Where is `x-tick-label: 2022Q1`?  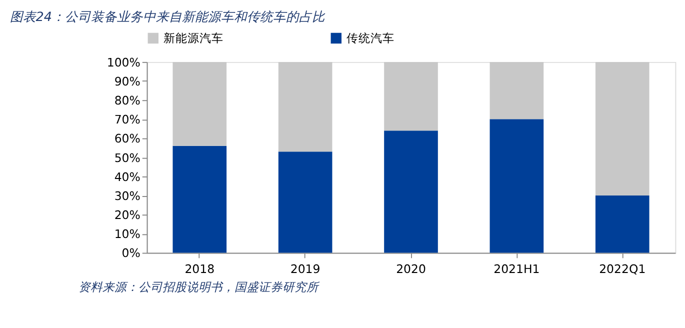 x-tick-label: 2022Q1 is located at coordinates (622, 269).